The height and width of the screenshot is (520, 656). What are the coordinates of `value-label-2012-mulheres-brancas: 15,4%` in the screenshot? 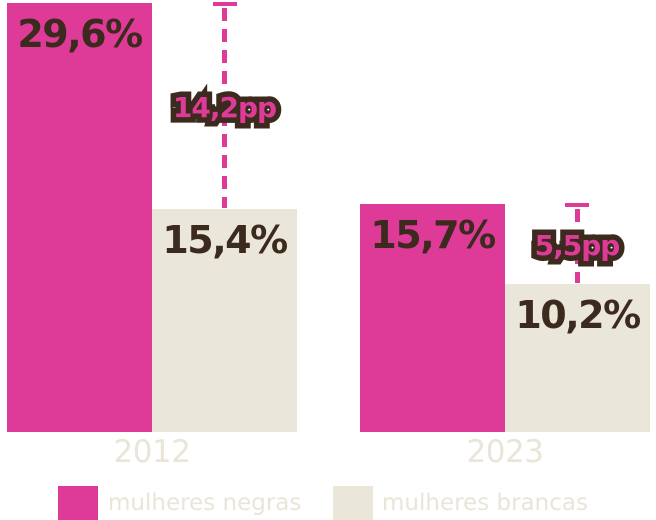 It's located at (225, 240).